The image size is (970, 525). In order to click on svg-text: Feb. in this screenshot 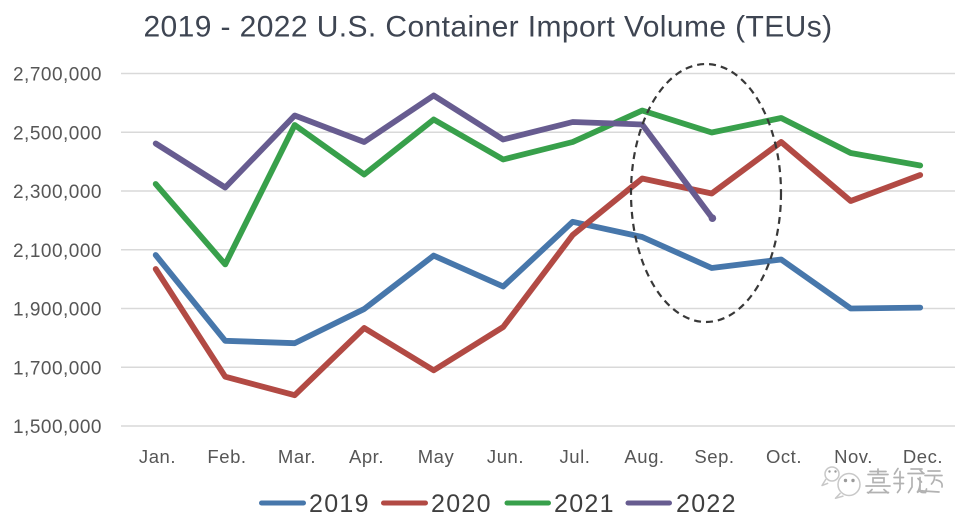, I will do `click(226, 456)`.